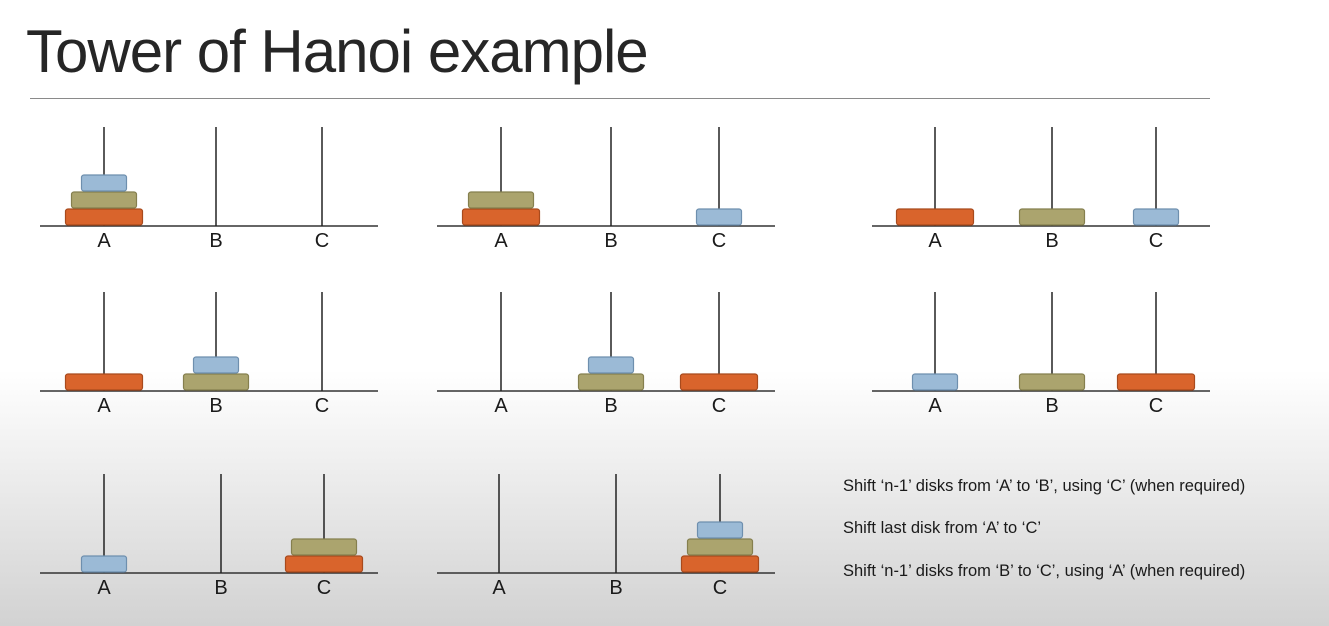 This screenshot has width=1329, height=626. What do you see at coordinates (606, 354) in the screenshot?
I see `state-panel-5: A B C` at bounding box center [606, 354].